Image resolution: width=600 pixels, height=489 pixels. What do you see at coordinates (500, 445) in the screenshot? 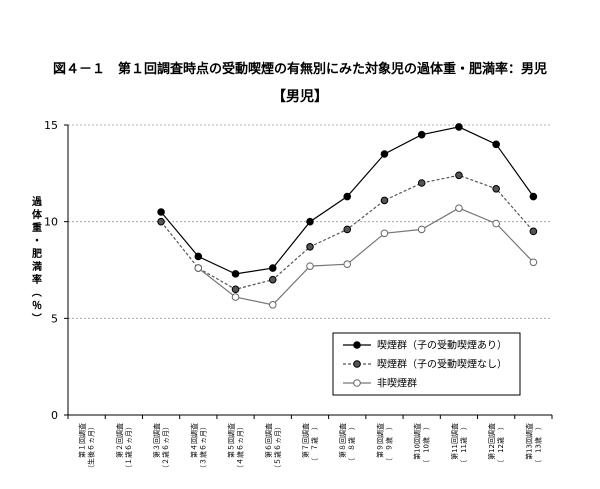
I see `x-tick-label-line: （ 12歳 ）` at bounding box center [500, 445].